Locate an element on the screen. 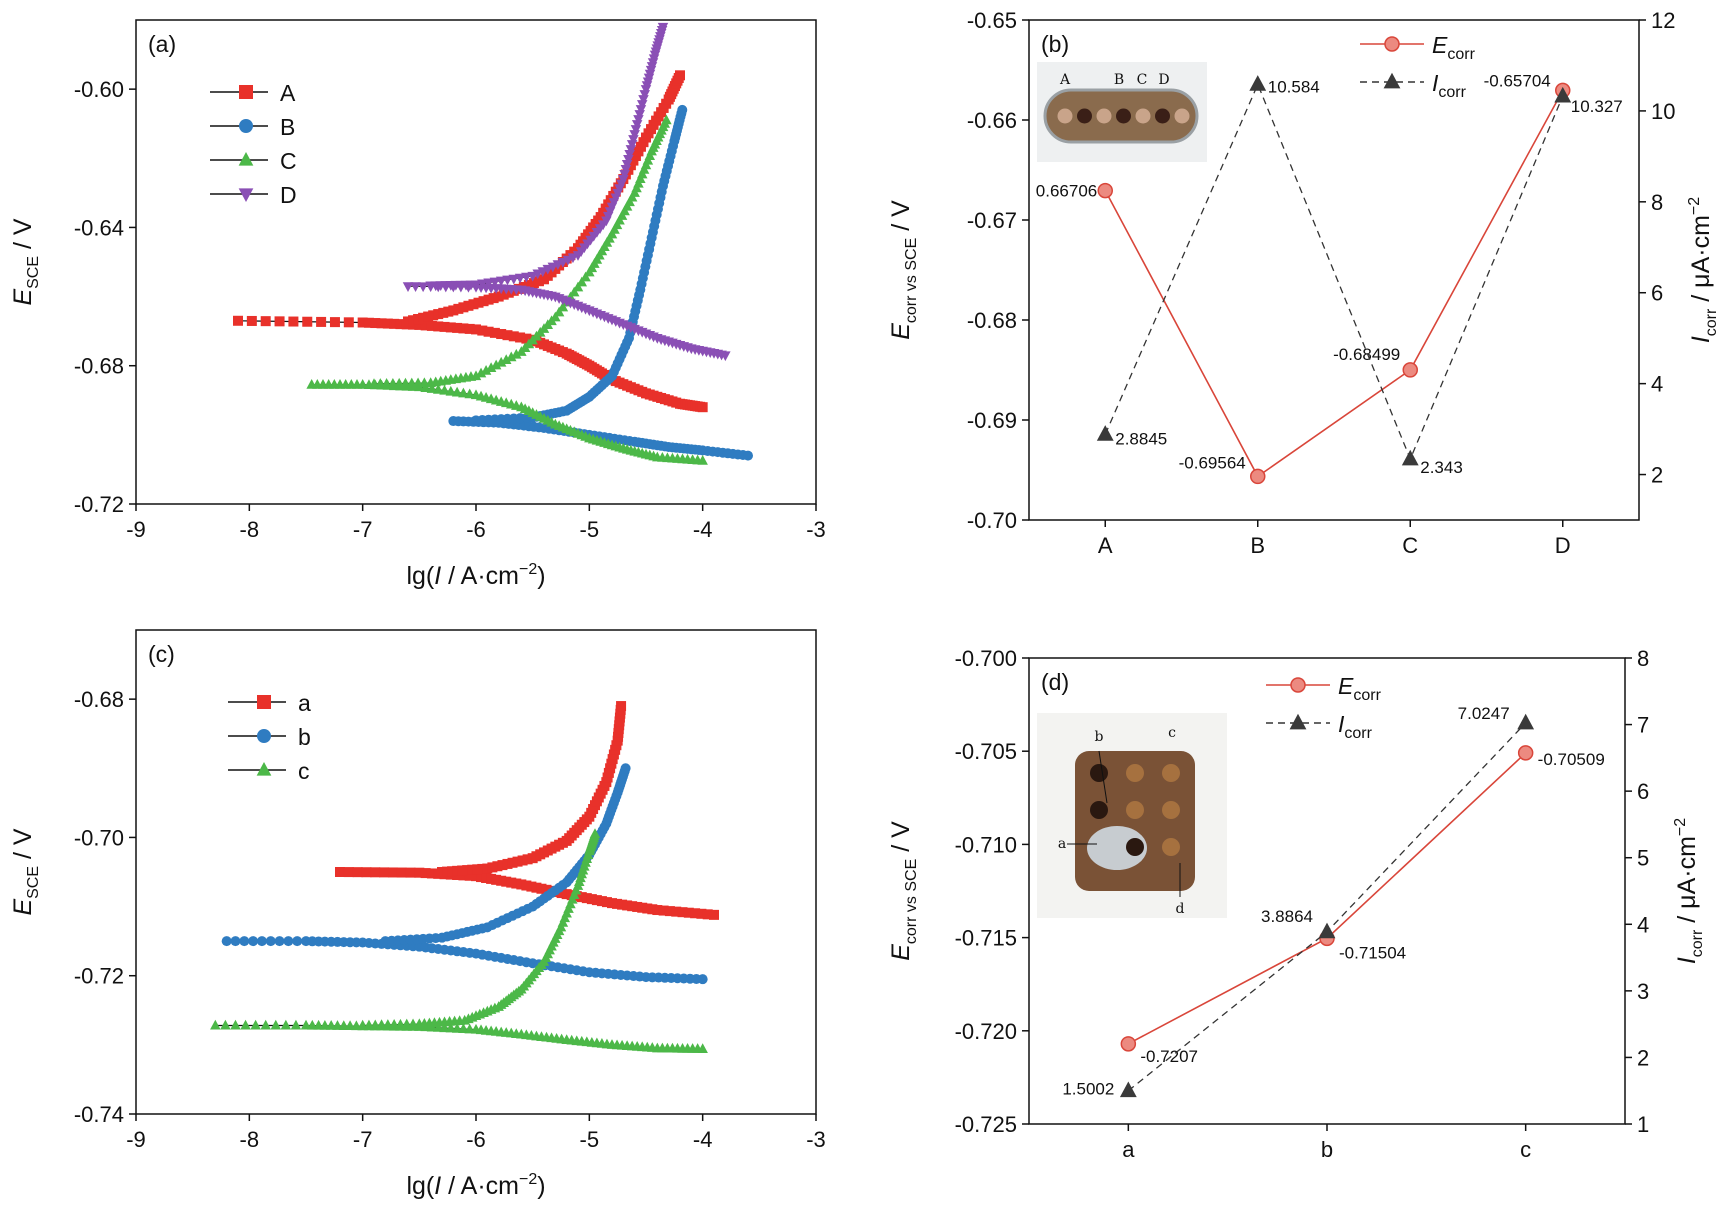  y-right-tick-label: 2 is located at coordinates (1657, 475).